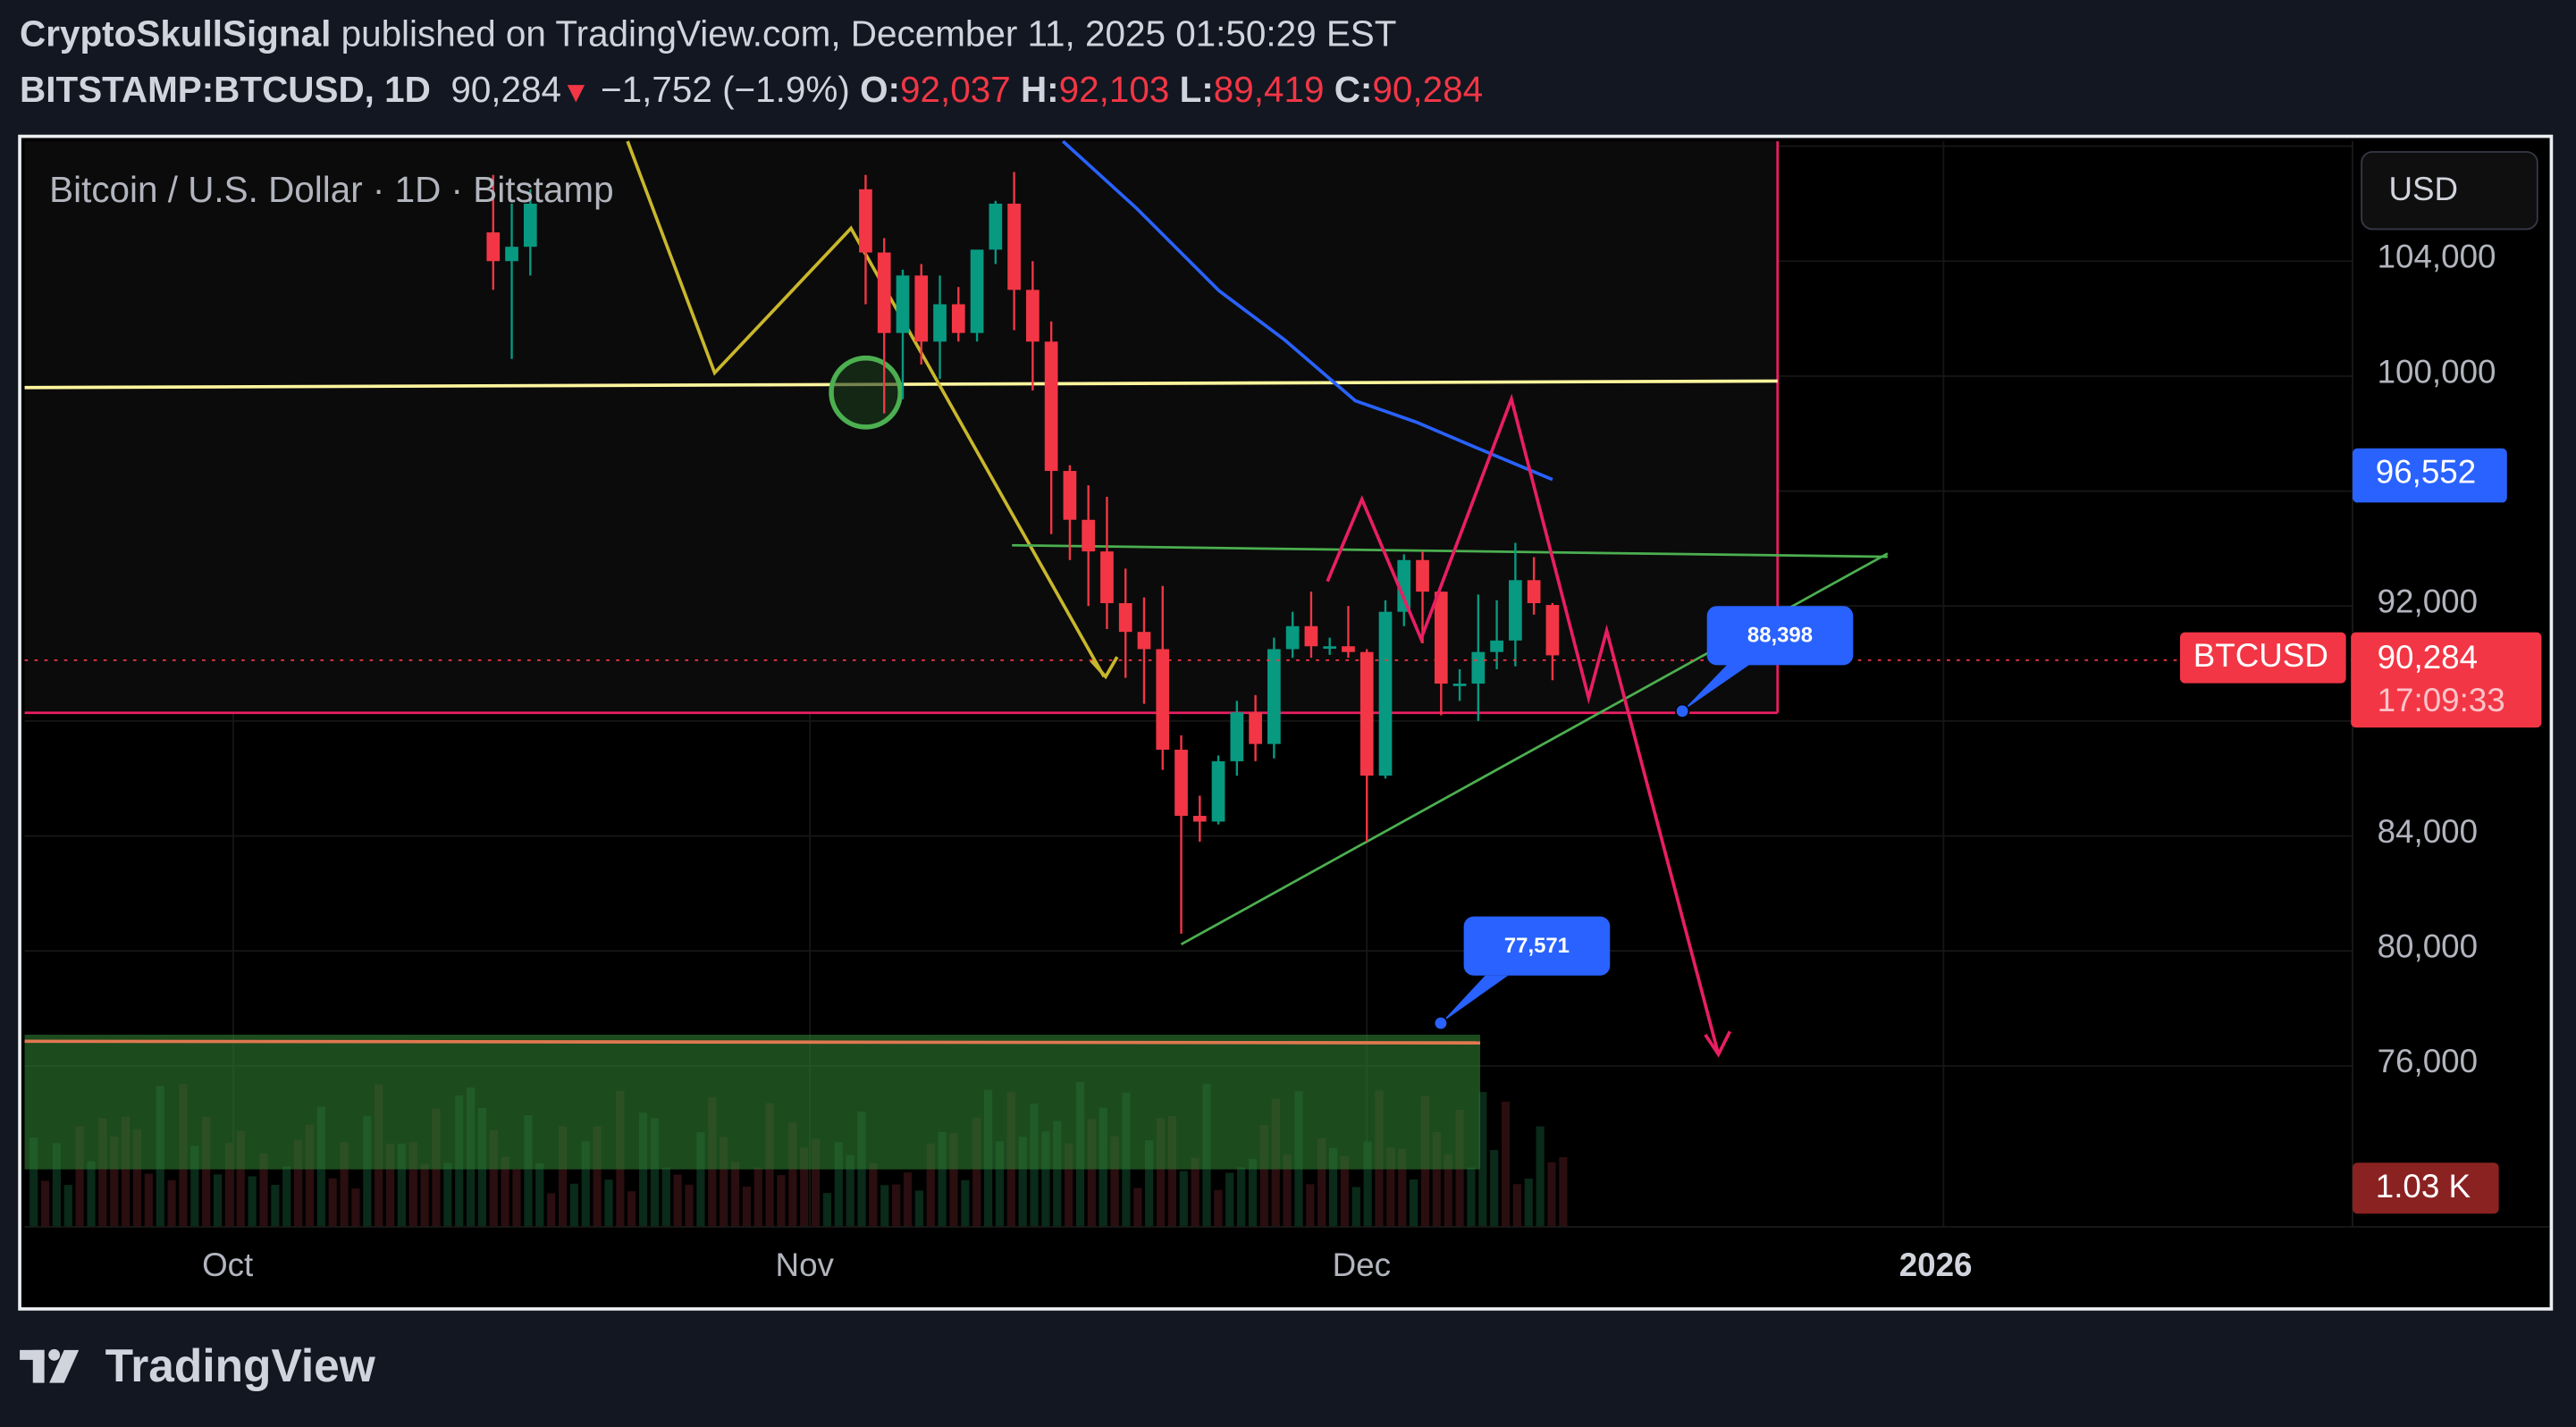  I want to click on bar-countdown: 17:09:33, so click(2441, 701).